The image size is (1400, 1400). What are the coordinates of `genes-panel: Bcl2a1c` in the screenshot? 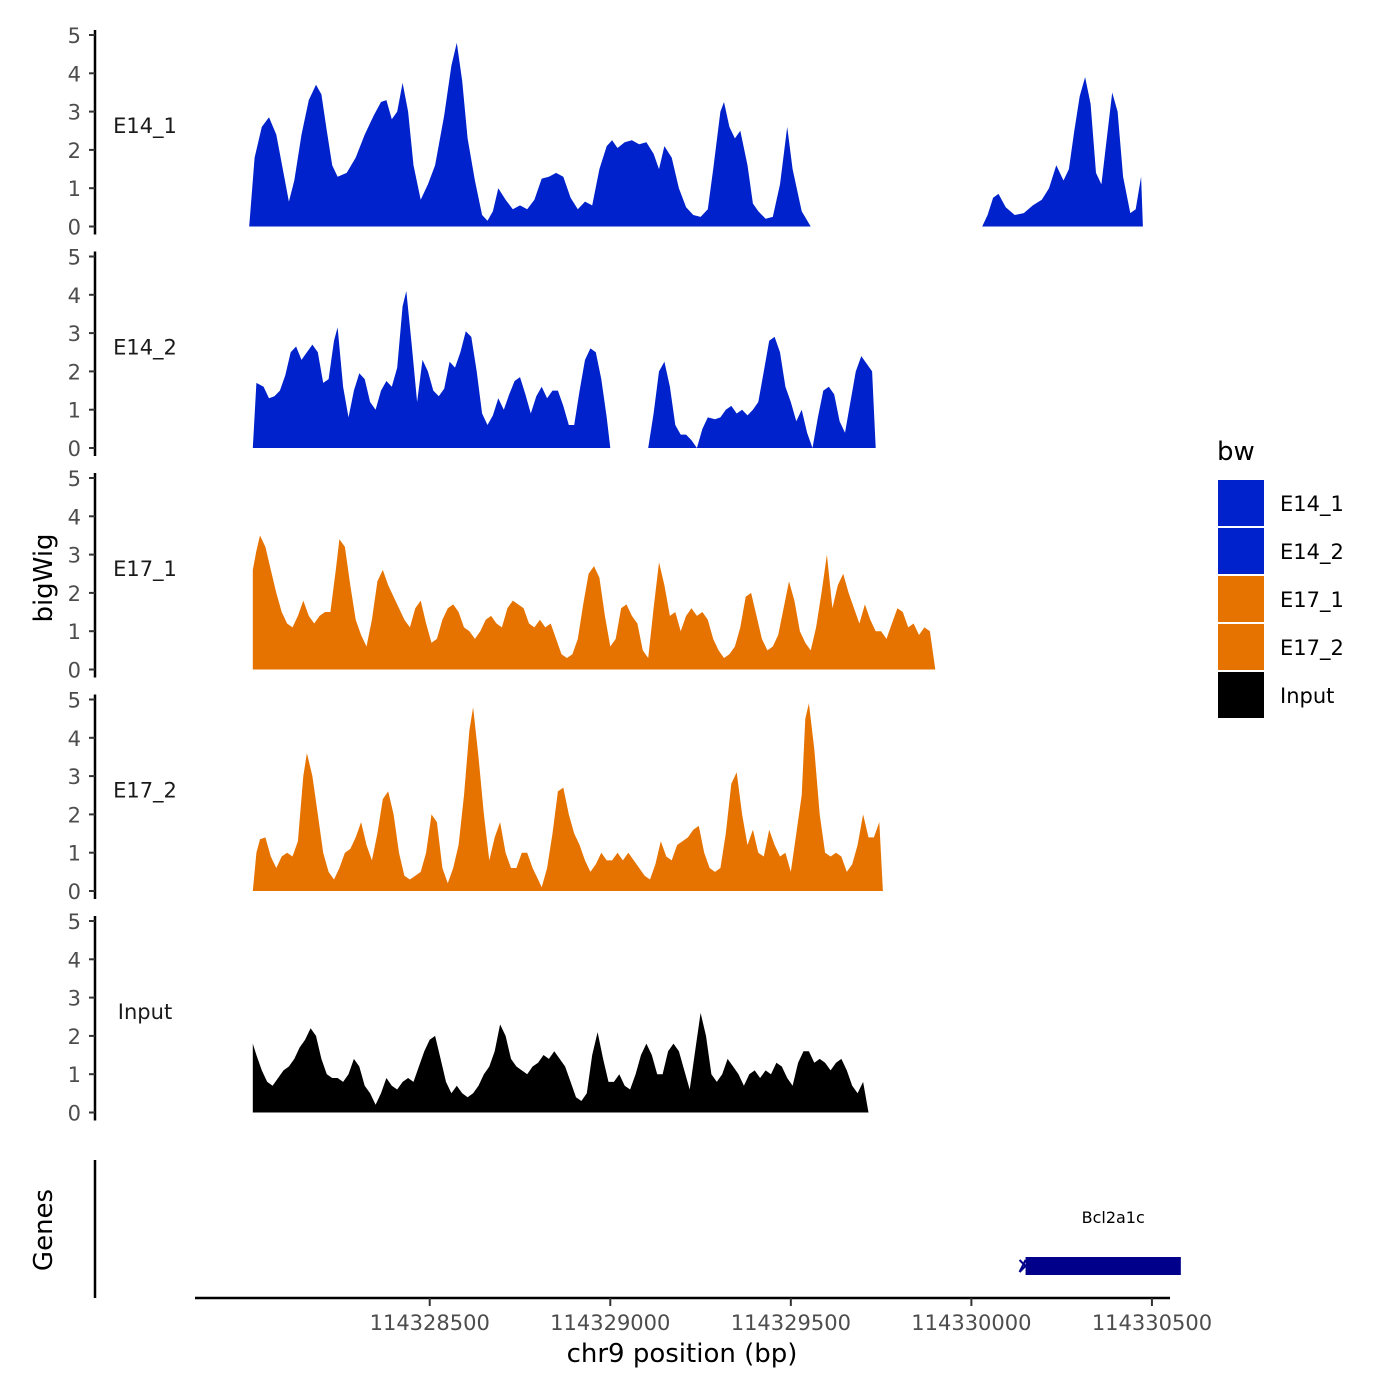 It's located at (637, 1229).